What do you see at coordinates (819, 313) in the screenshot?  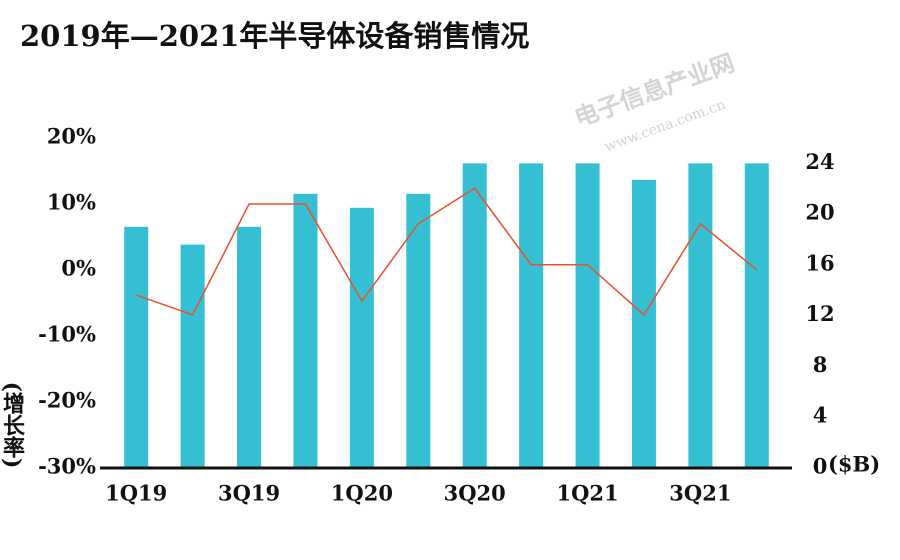 I see `y2-tick-label: 12` at bounding box center [819, 313].